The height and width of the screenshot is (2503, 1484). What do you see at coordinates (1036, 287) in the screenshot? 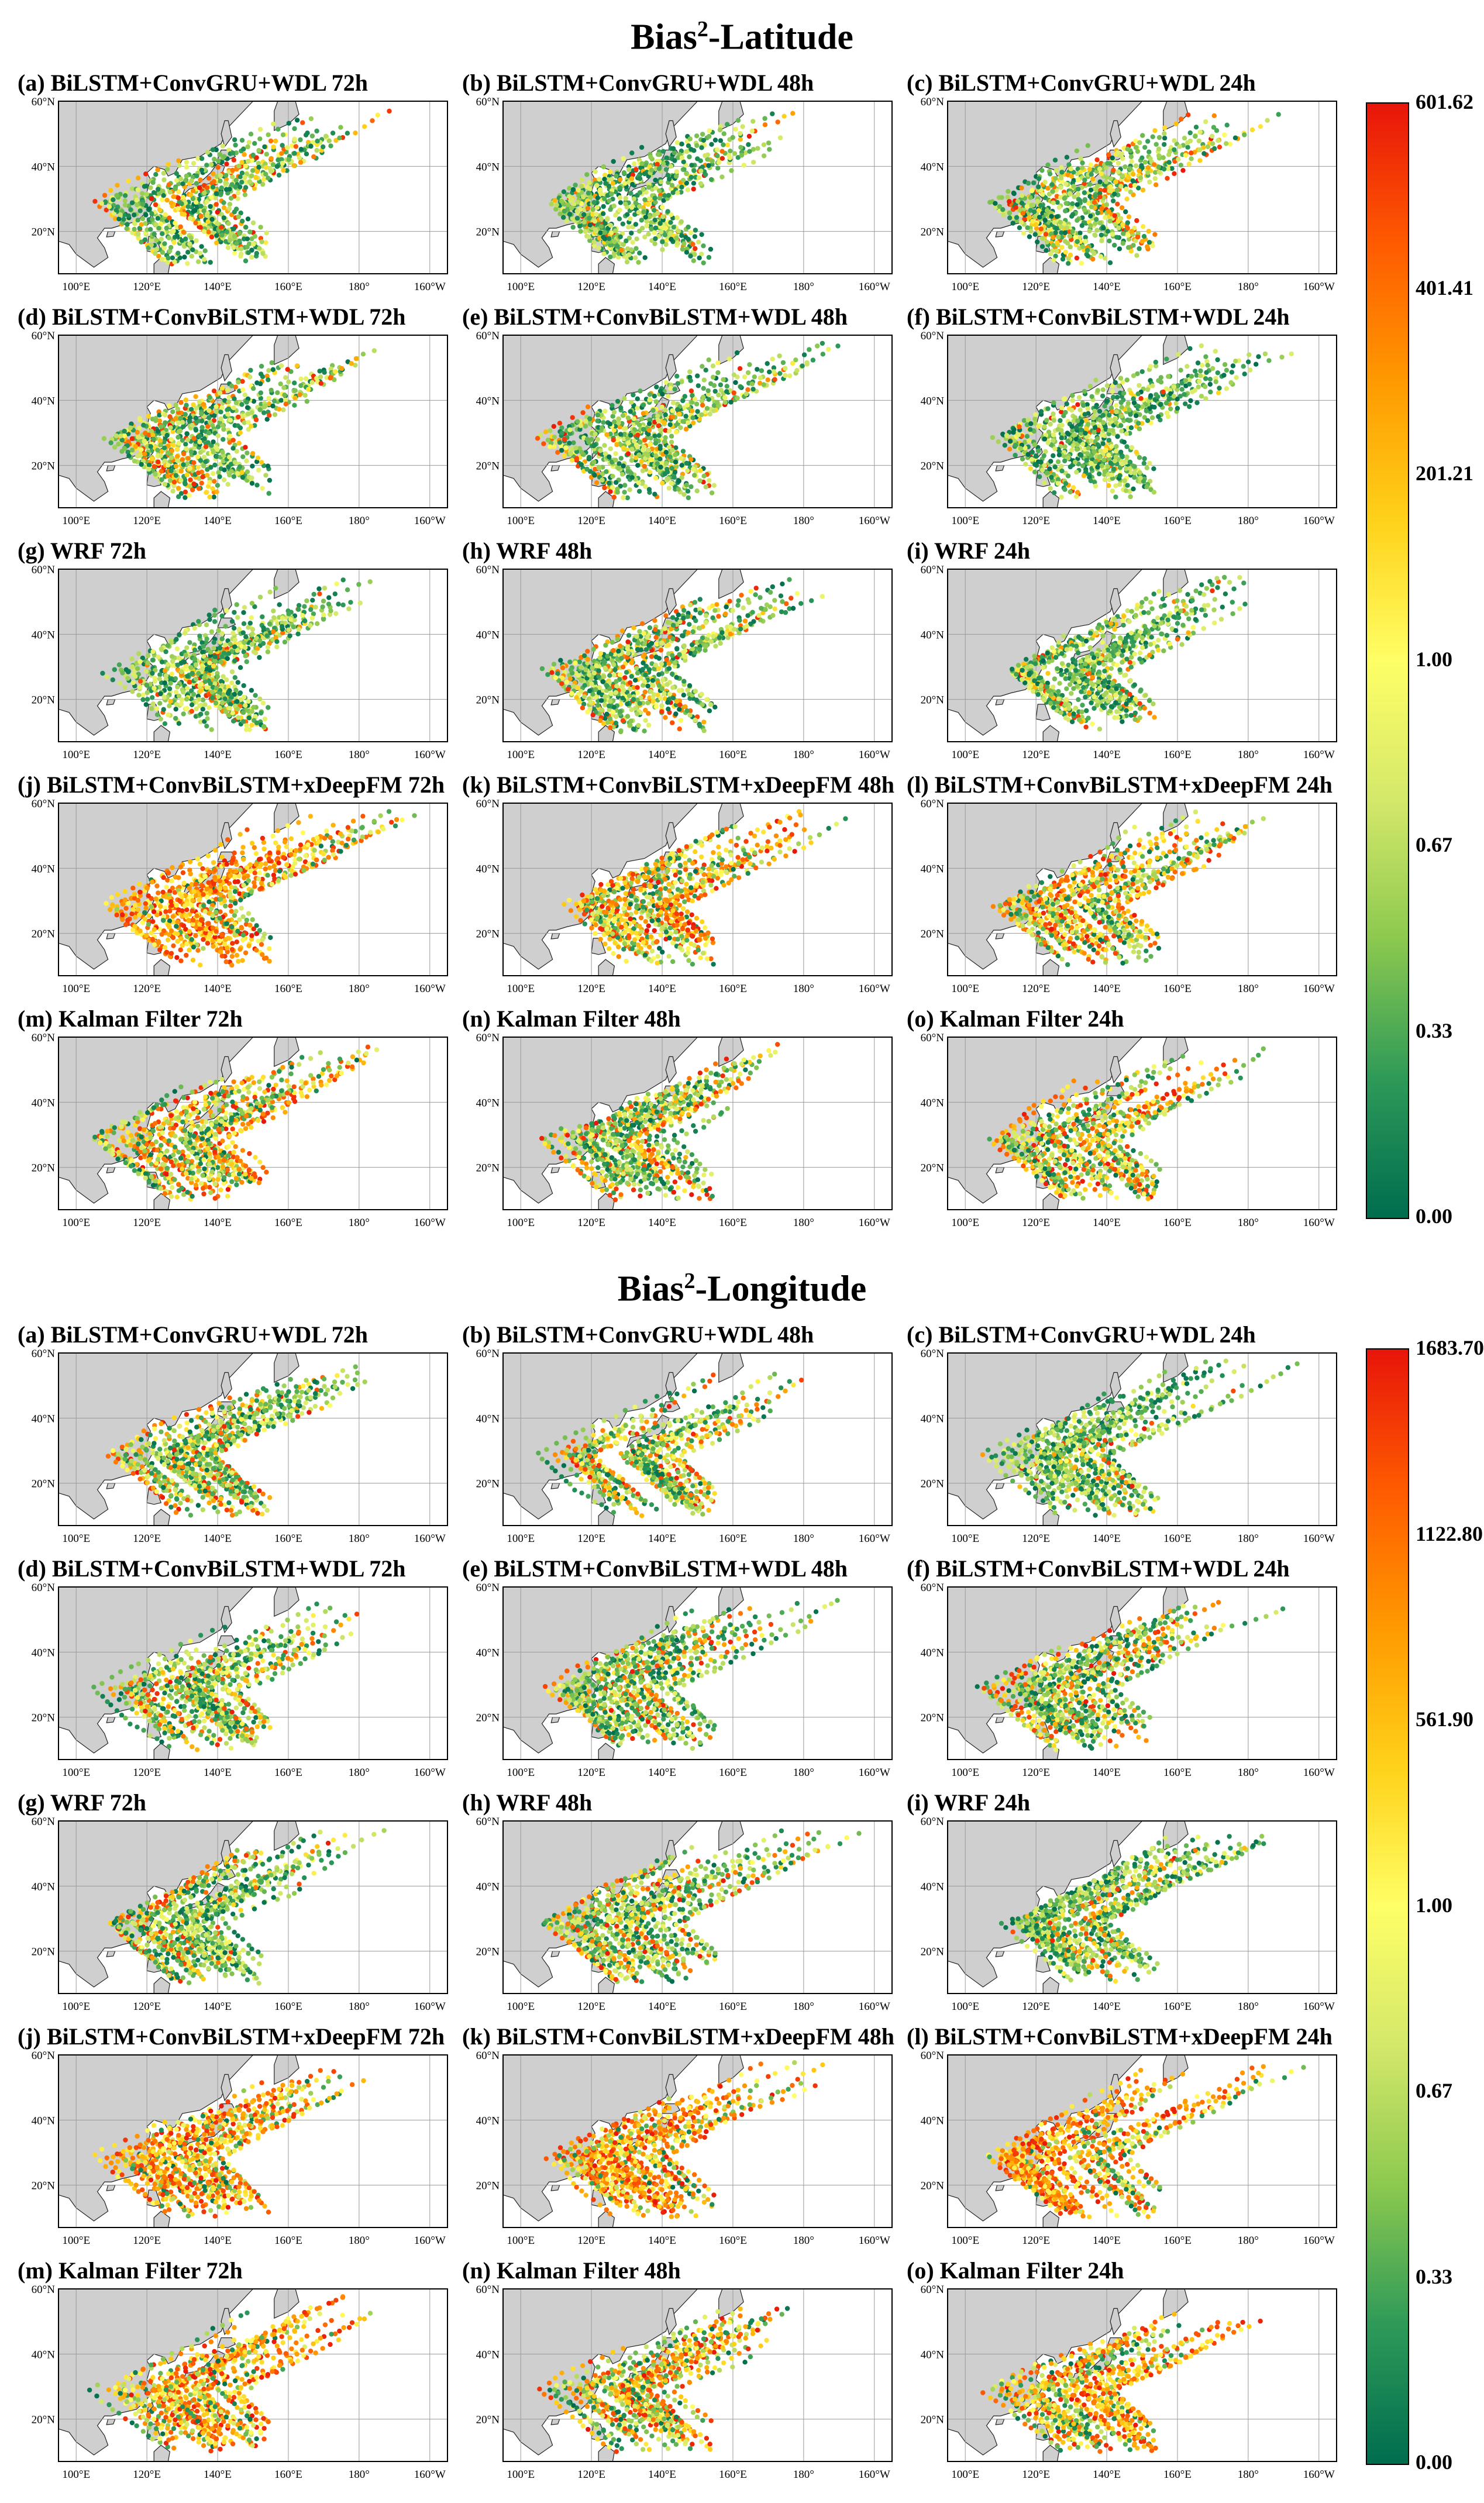
I see `longitude-tick-label: 120°E` at bounding box center [1036, 287].